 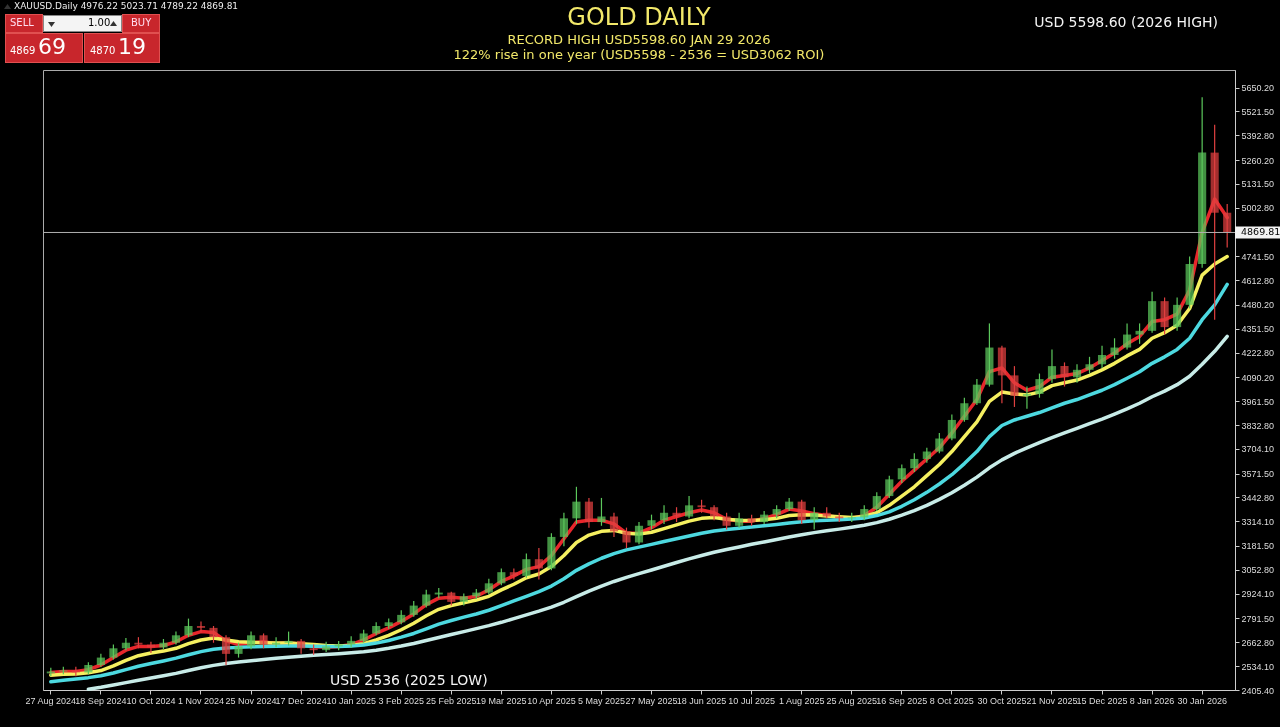 What do you see at coordinates (751, 700) in the screenshot?
I see `x-tick-label: 10 Jul 2025` at bounding box center [751, 700].